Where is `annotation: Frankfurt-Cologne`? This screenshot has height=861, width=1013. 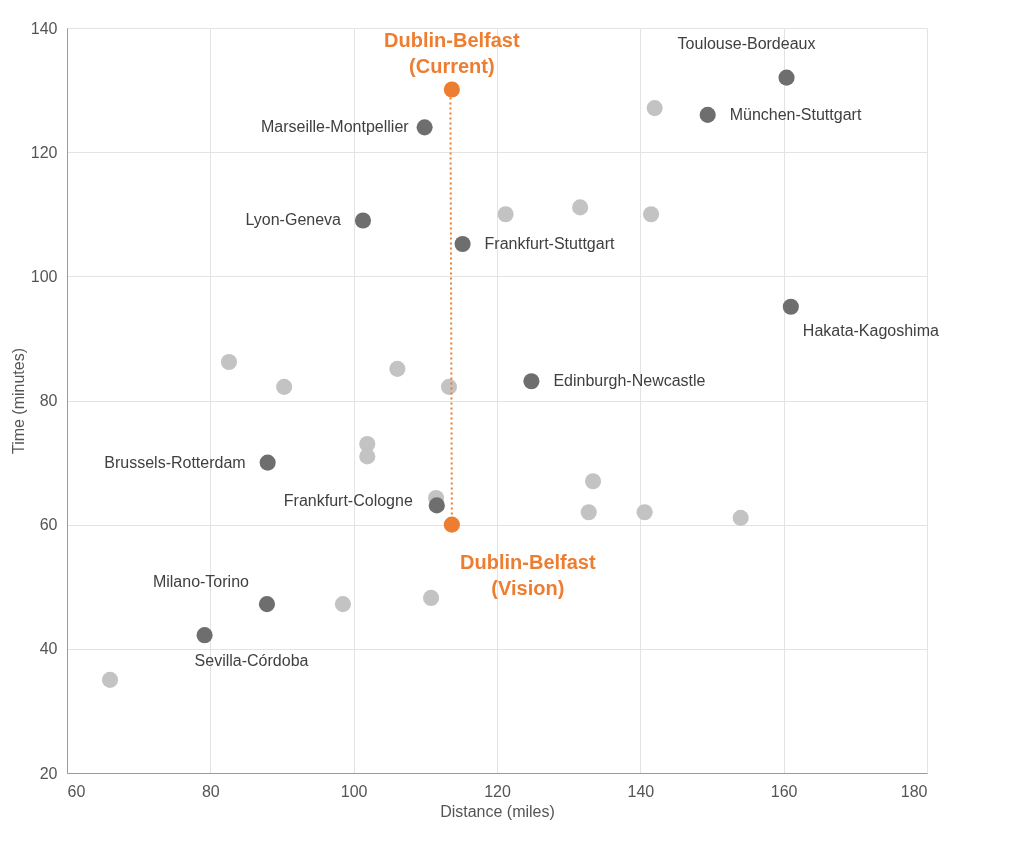
annotation: Frankfurt-Cologne is located at coordinates (348, 501).